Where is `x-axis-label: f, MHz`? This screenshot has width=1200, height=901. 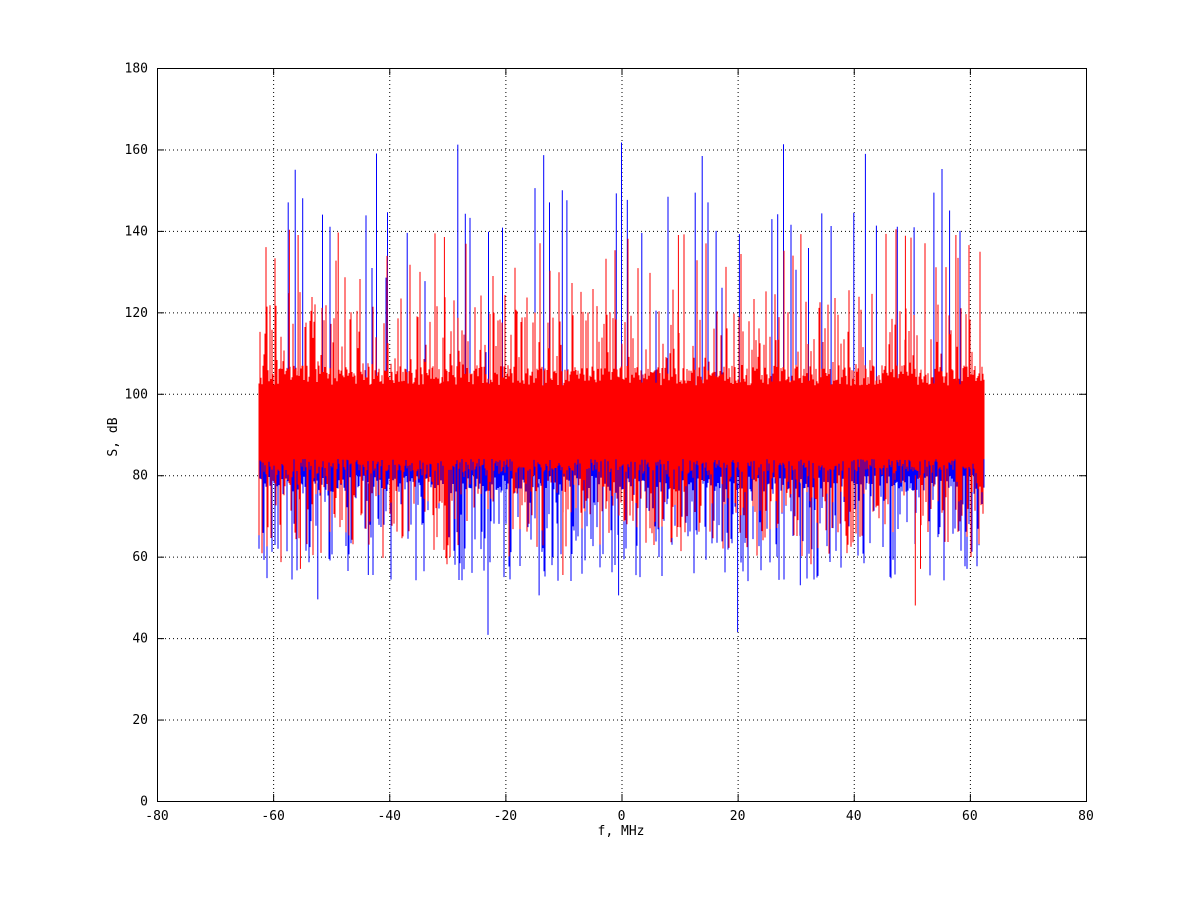
x-axis-label: f, MHz is located at coordinates (621, 831).